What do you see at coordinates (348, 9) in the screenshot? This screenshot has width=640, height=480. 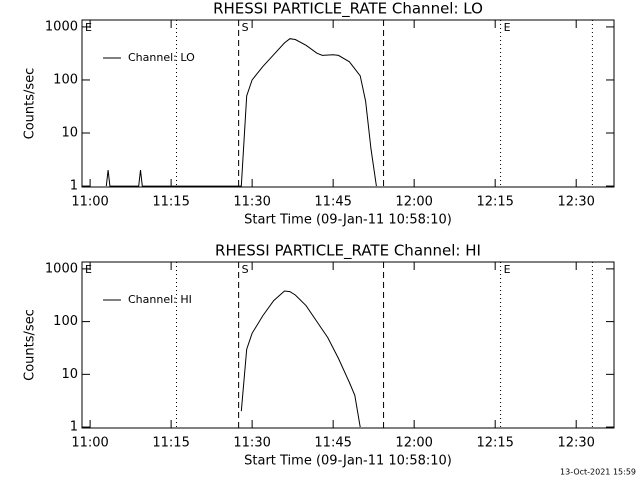 I see `chart-title: RHESSI PARTICLE_RATE Channel: LO` at bounding box center [348, 9].